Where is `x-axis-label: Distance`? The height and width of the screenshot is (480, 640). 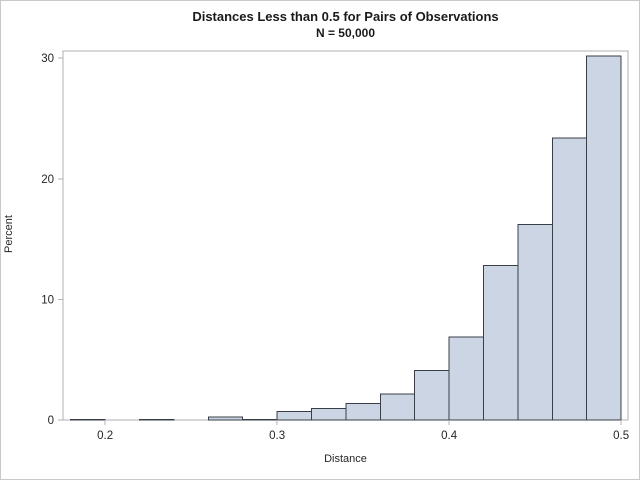
x-axis-label: Distance is located at coordinates (345, 459).